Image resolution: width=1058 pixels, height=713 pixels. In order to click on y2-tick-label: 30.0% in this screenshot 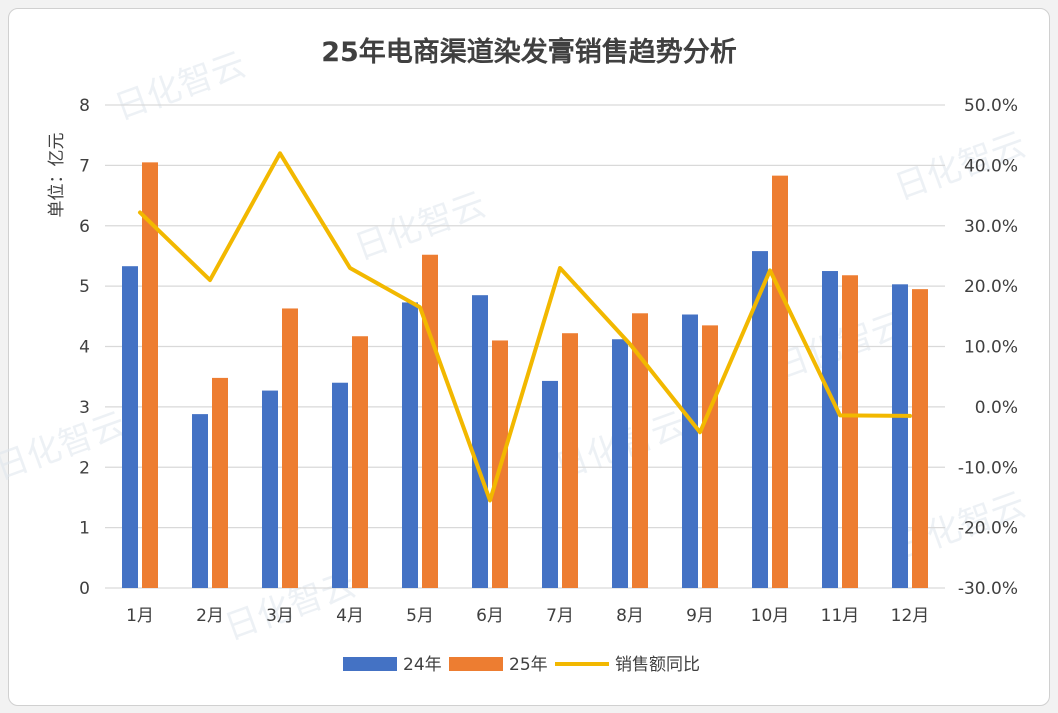, I will do `click(991, 227)`.